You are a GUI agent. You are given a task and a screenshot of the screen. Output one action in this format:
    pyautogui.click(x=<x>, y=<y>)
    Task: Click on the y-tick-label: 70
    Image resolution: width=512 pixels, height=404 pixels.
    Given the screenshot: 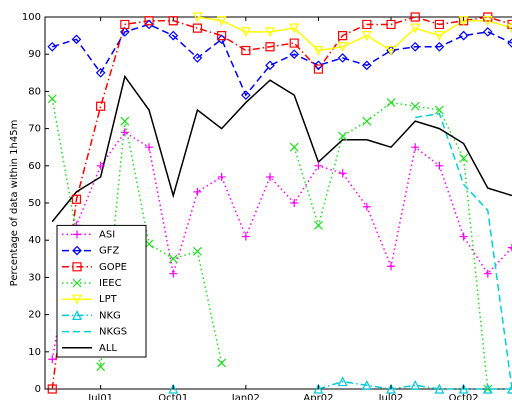 What is the action you would take?
    pyautogui.click(x=34, y=129)
    